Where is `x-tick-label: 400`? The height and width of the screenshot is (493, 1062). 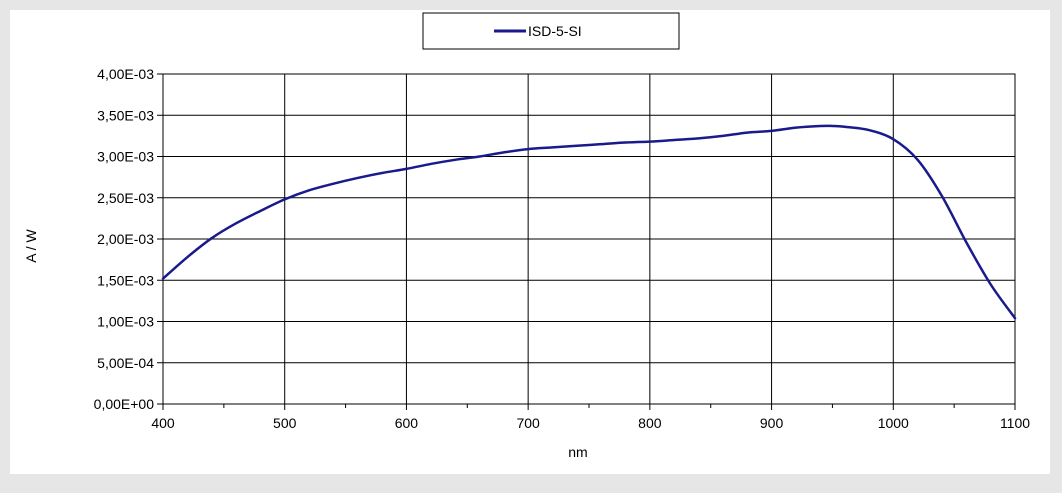
x-tick-label: 400 is located at coordinates (163, 423).